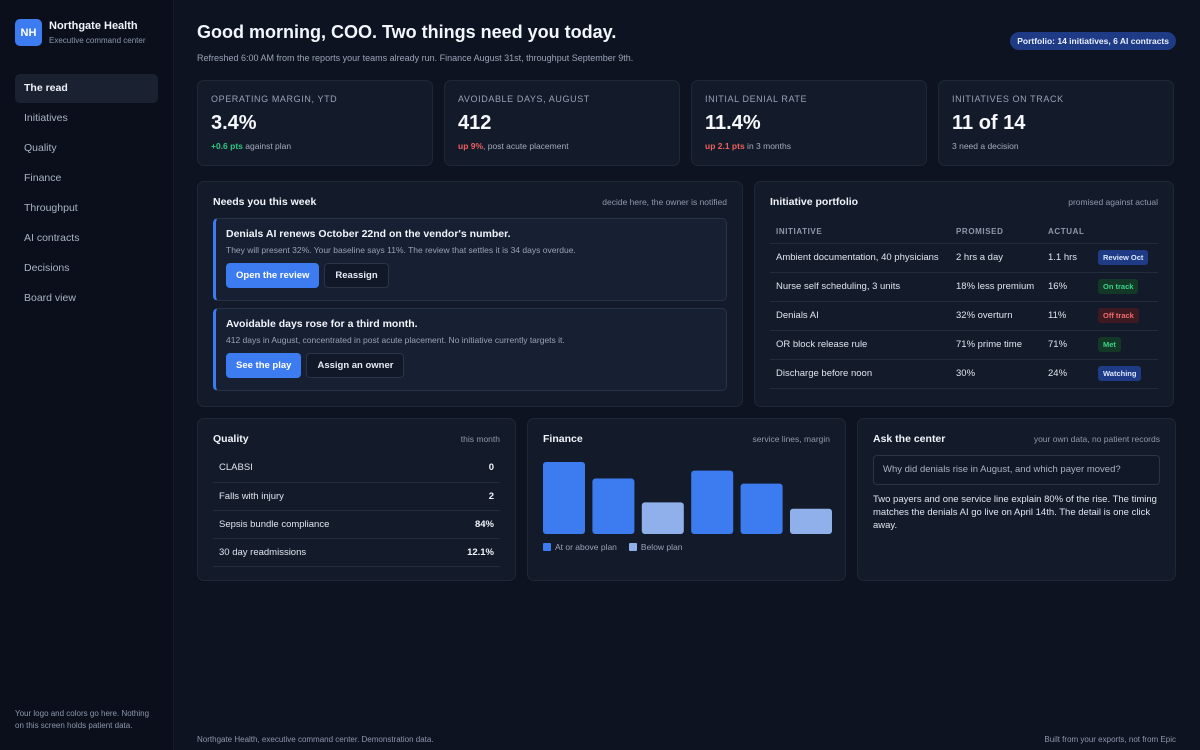 Image resolution: width=1200 pixels, height=750 pixels. What do you see at coordinates (273, 275) in the screenshot?
I see `open-review-button: Open the review` at bounding box center [273, 275].